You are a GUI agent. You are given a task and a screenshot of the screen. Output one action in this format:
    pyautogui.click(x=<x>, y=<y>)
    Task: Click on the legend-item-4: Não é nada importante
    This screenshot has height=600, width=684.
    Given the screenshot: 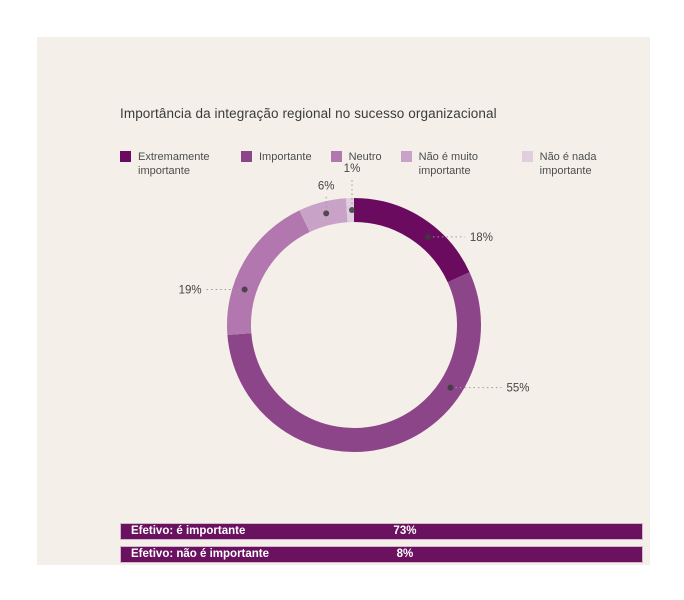 What is the action you would take?
    pyautogui.click(x=572, y=164)
    